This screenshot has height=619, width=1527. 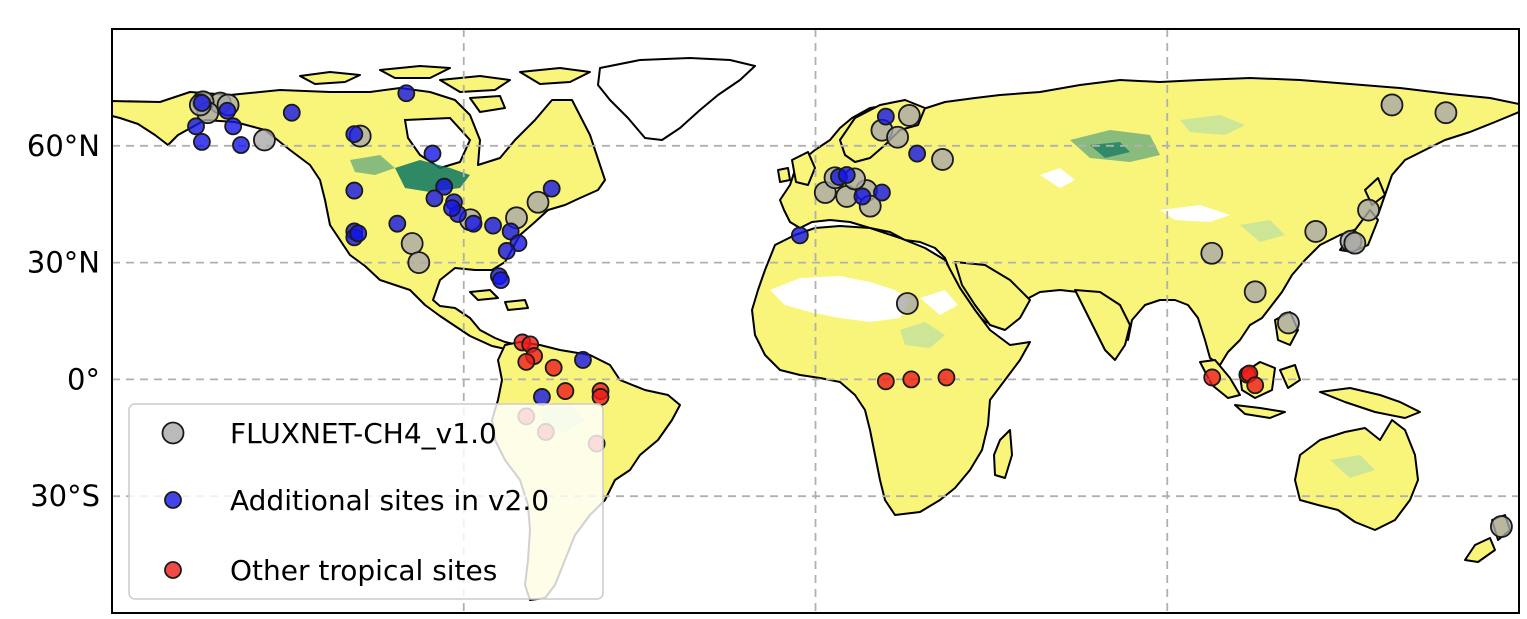 I want to click on y-tick-label: 60°N, so click(x=63, y=146).